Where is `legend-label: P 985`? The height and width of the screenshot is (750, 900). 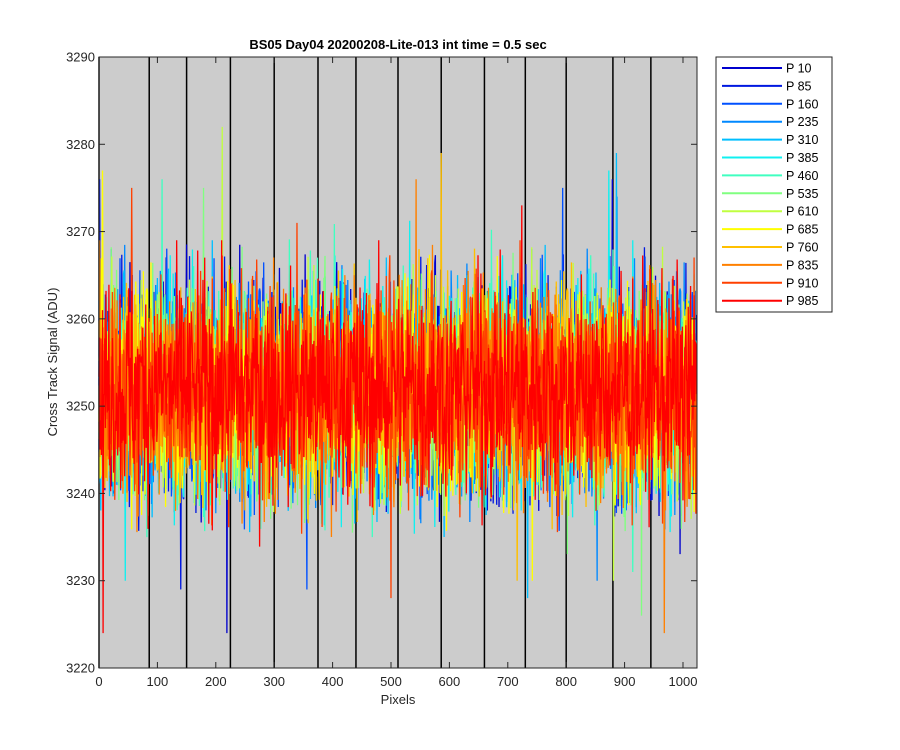
legend-label: P 985 is located at coordinates (802, 301).